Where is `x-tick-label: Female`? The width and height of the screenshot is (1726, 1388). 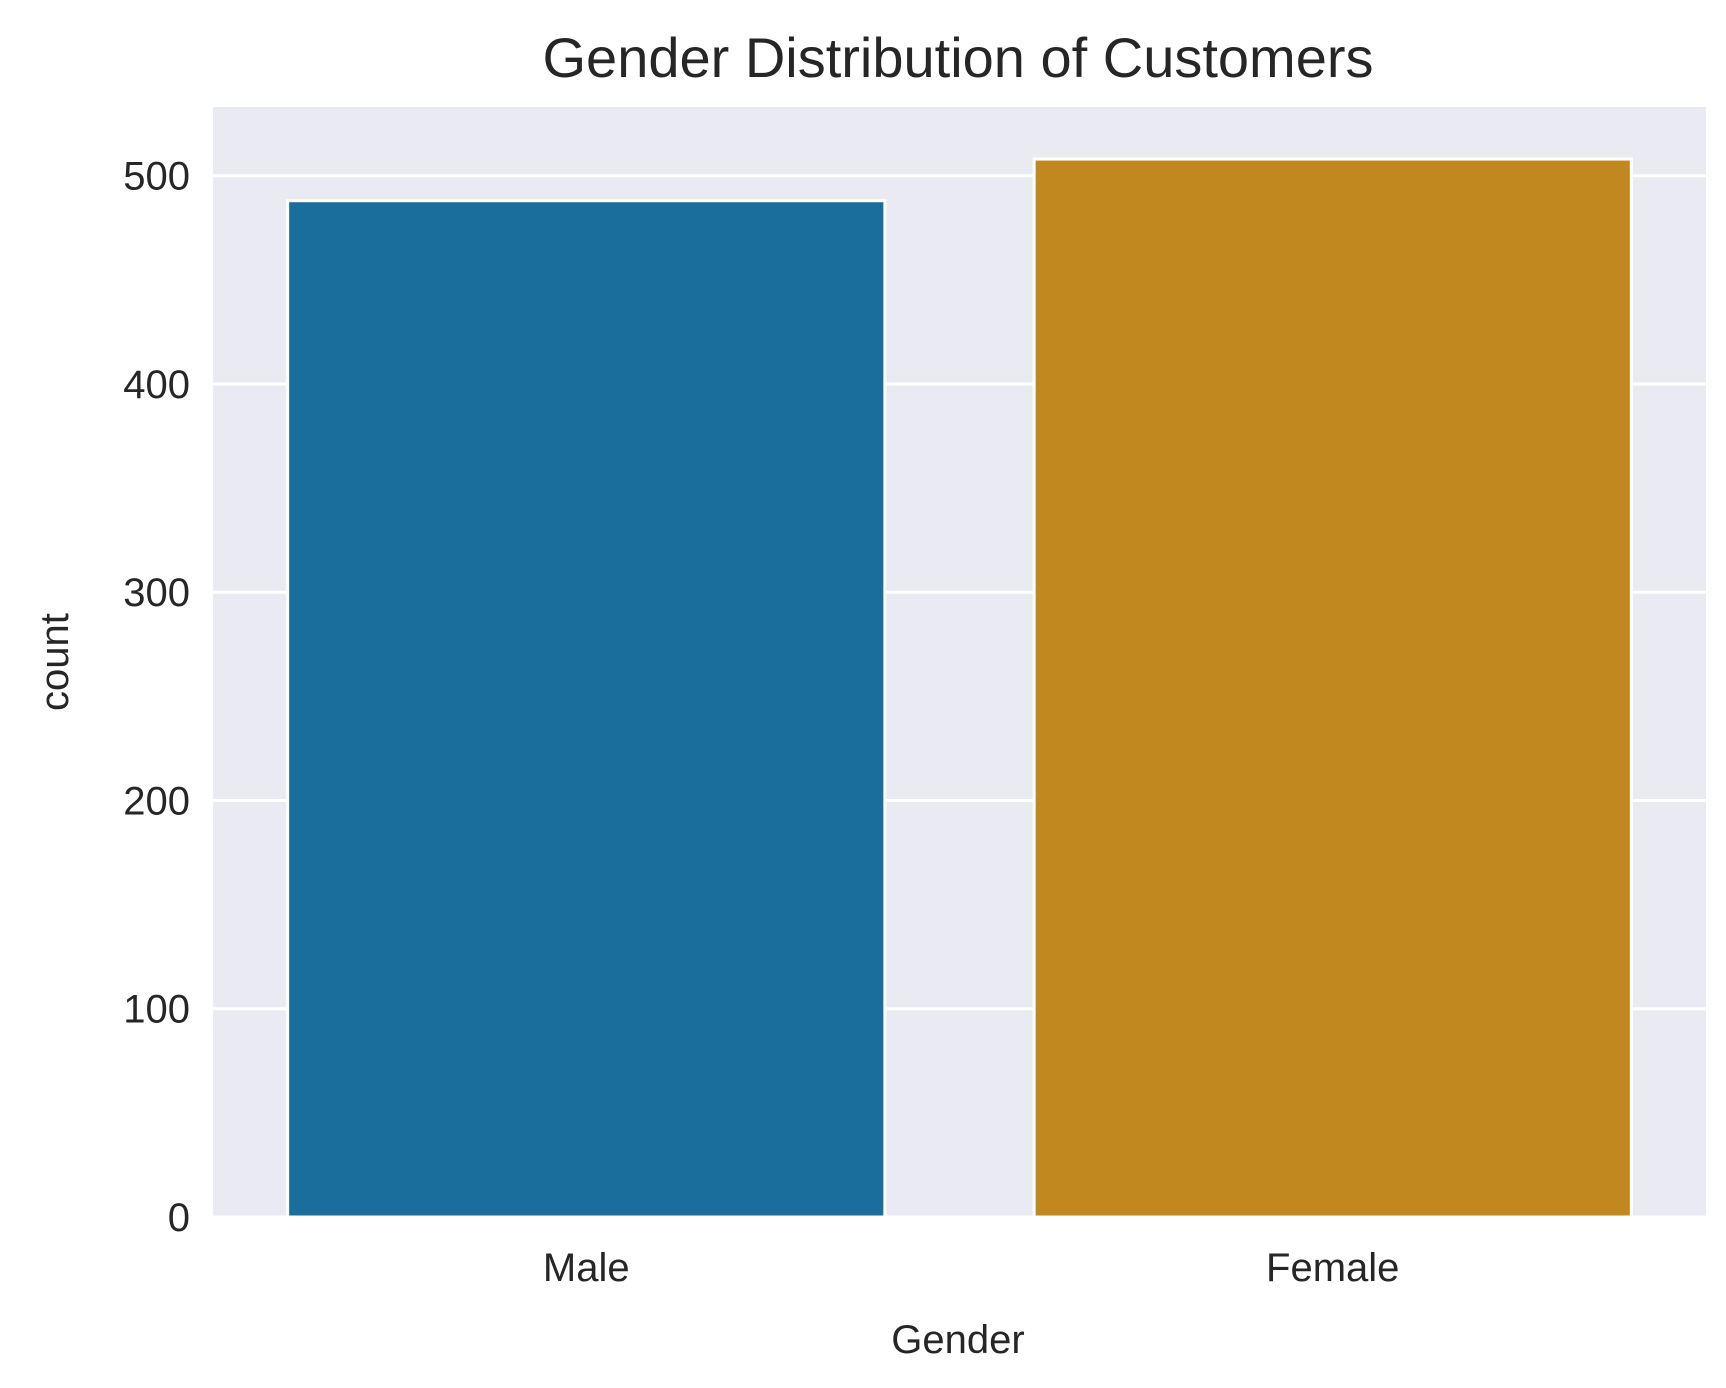 x-tick-label: Female is located at coordinates (1332, 1268).